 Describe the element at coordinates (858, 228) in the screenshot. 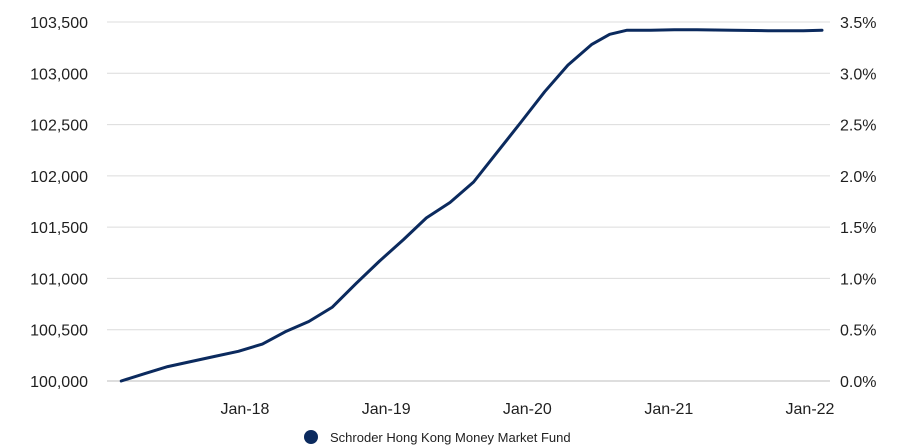

I see `y-tick-label-right: 1.5%` at that location.